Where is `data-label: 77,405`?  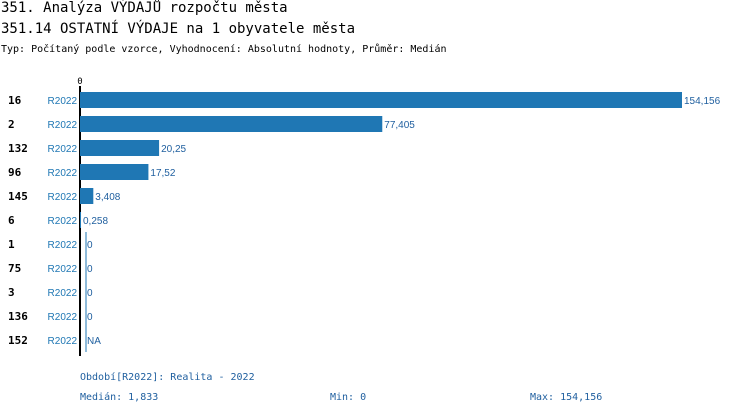
data-label: 77,405 is located at coordinates (399, 125).